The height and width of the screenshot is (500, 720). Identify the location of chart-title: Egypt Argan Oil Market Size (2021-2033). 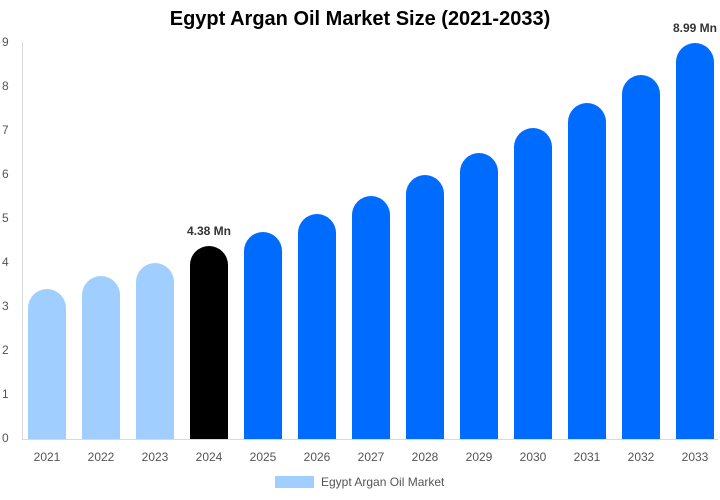
(360, 19).